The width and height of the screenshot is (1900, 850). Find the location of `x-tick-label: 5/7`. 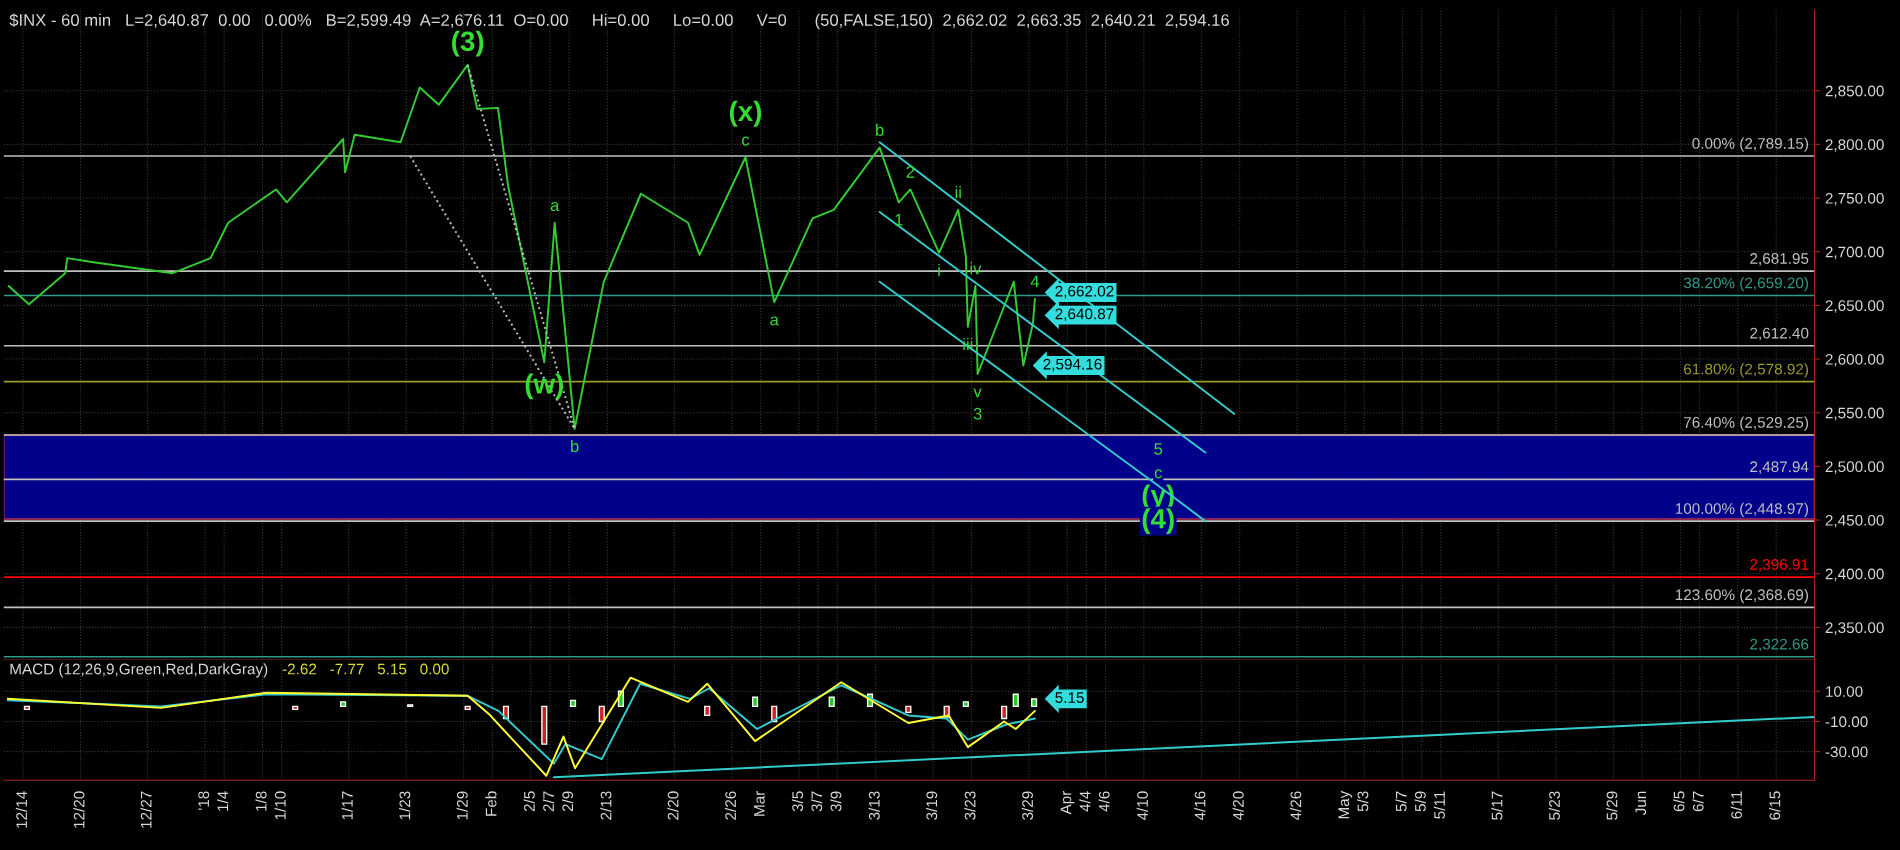

x-tick-label: 5/7 is located at coordinates (1401, 801).